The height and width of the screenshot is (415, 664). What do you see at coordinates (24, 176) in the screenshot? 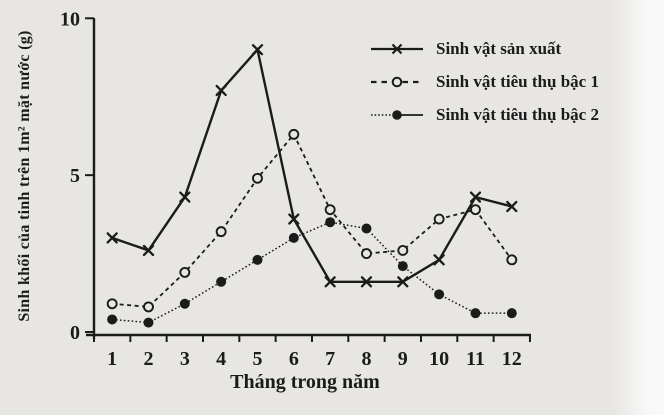
I see `y-axis-label: Sinh khối của tinh trên 1m² mặt nước (g)` at bounding box center [24, 176].